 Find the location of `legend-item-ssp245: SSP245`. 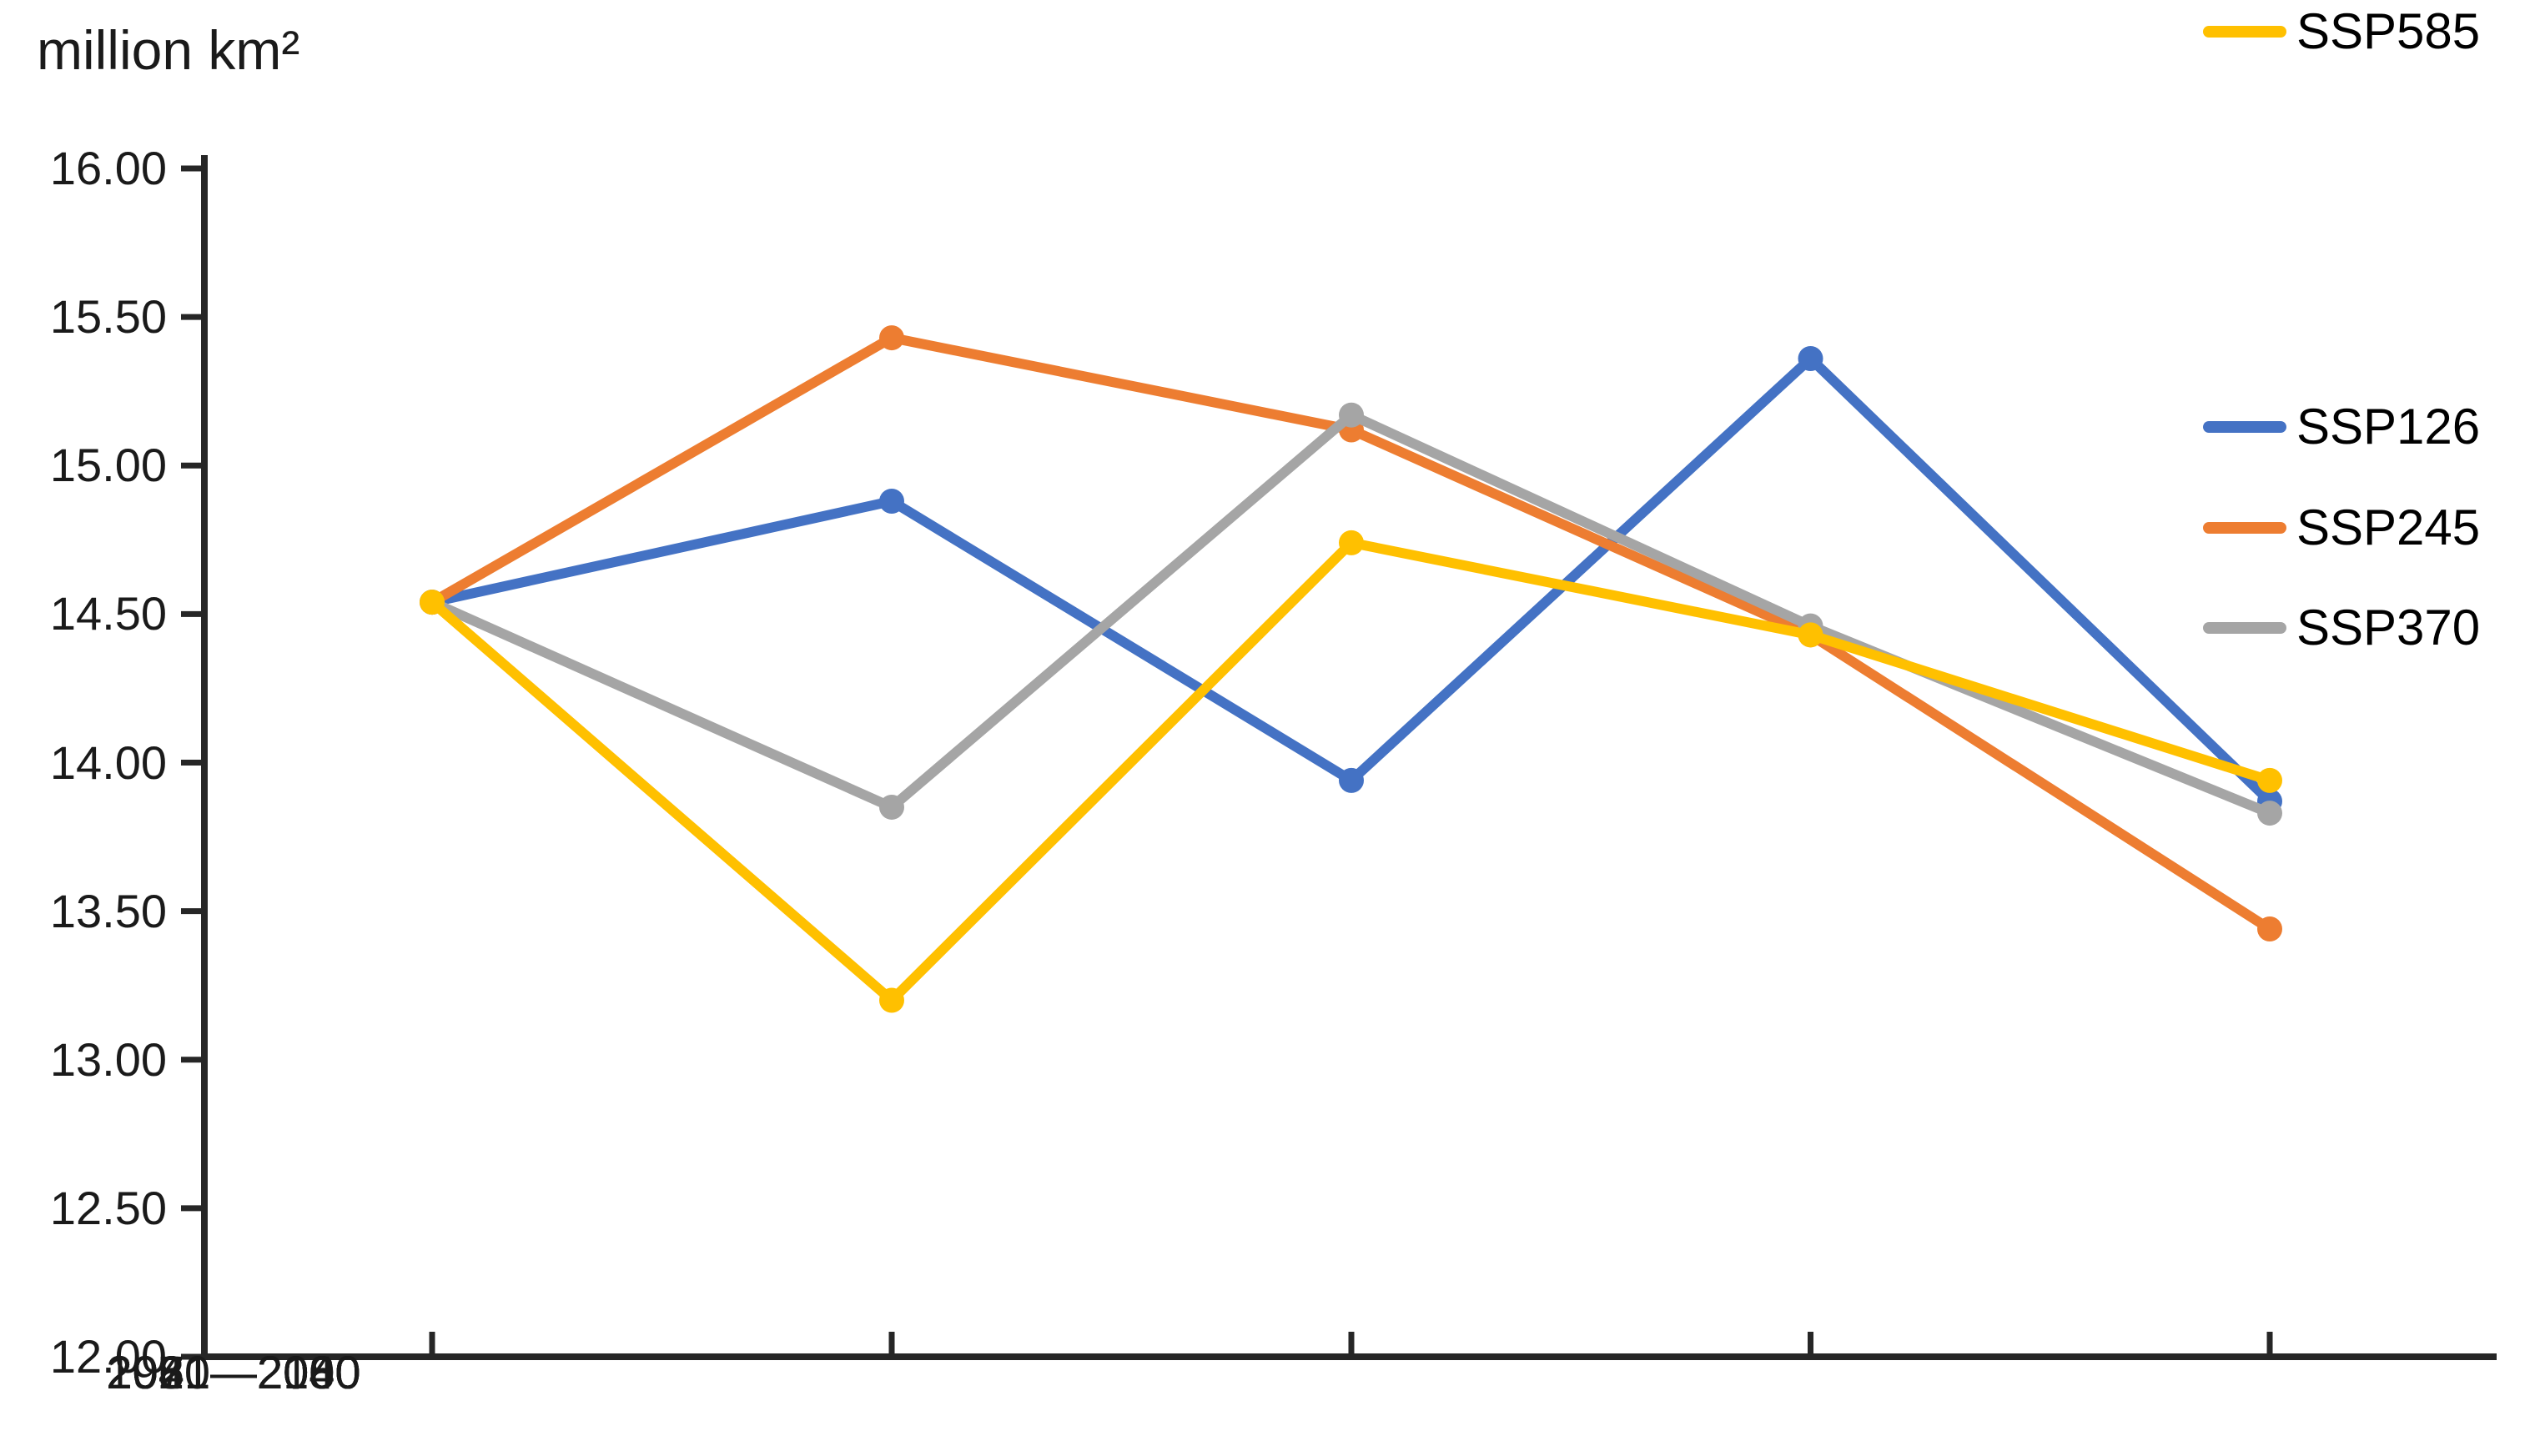

legend-item-ssp245: SSP245 is located at coordinates (2341, 528).